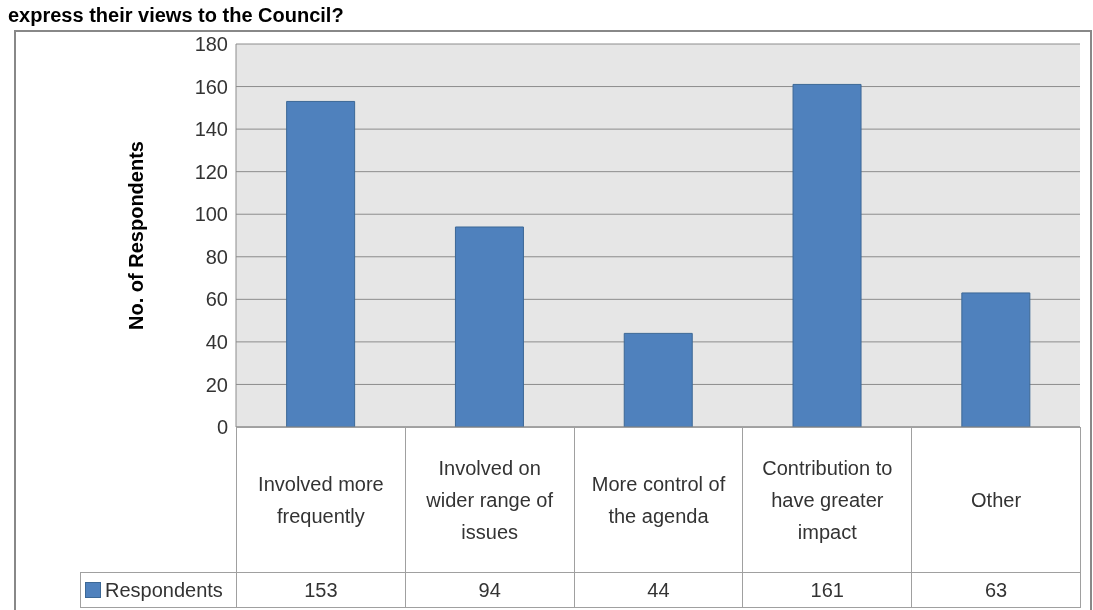  What do you see at coordinates (658, 590) in the screenshot?
I see `data-label: 44` at bounding box center [658, 590].